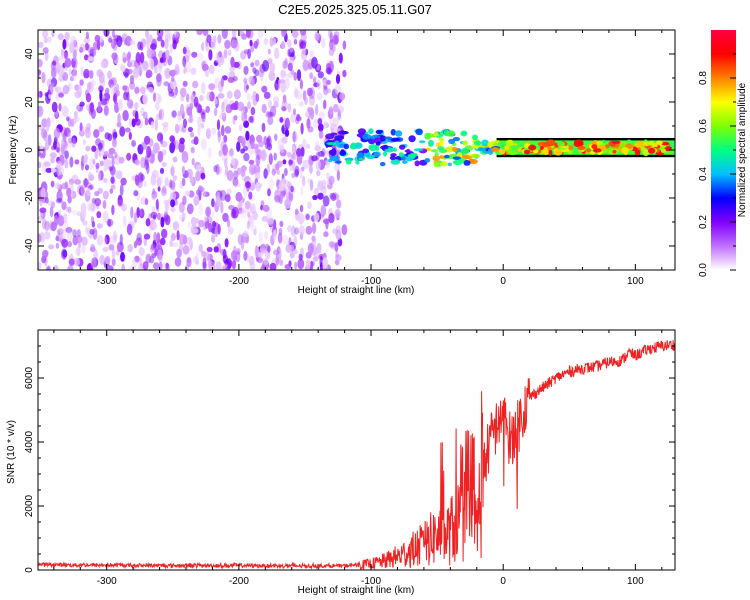 This screenshot has width=750, height=600. I want to click on snr-y-tick-label: 4000, so click(29, 441).